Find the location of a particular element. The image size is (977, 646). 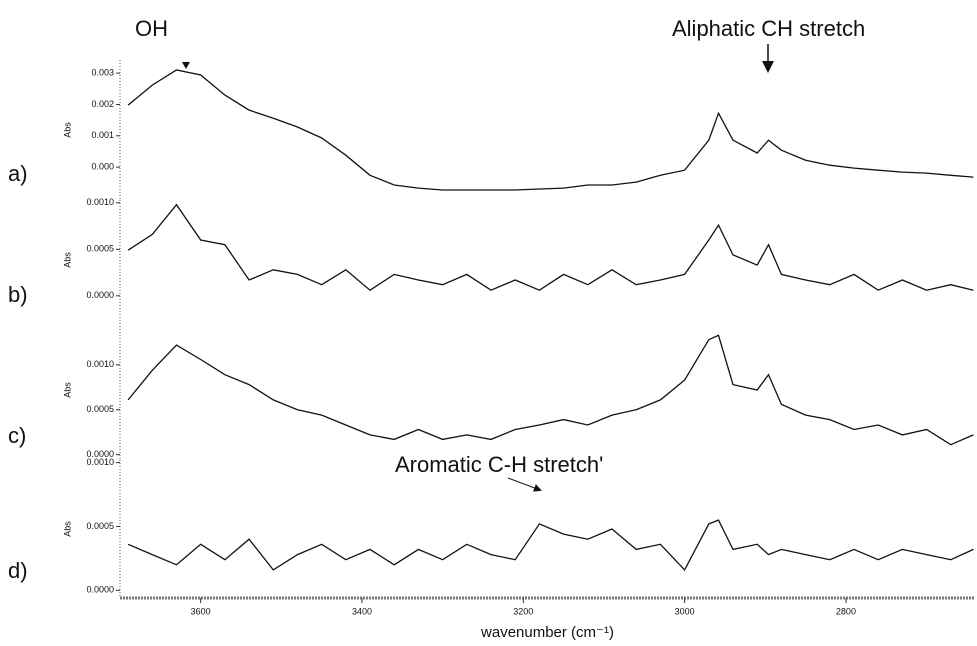

y-tick-label: 0.002 is located at coordinates (102, 104).